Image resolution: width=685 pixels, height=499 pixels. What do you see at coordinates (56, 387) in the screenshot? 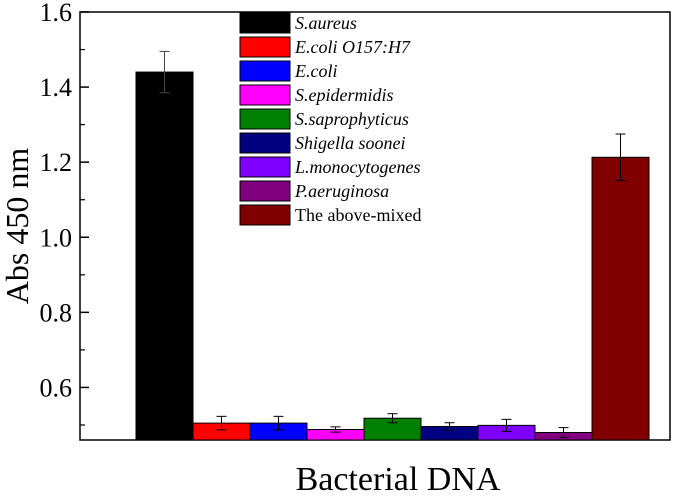
I see `y-tick-label: 0.6` at bounding box center [56, 387].